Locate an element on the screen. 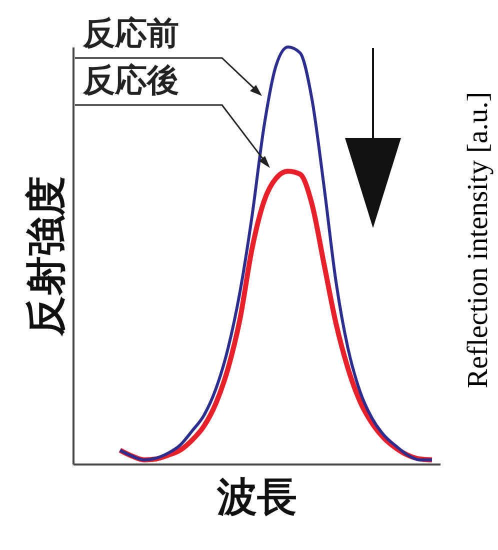 This screenshot has width=498, height=550. x-axis-title: 波長 is located at coordinates (256, 497).